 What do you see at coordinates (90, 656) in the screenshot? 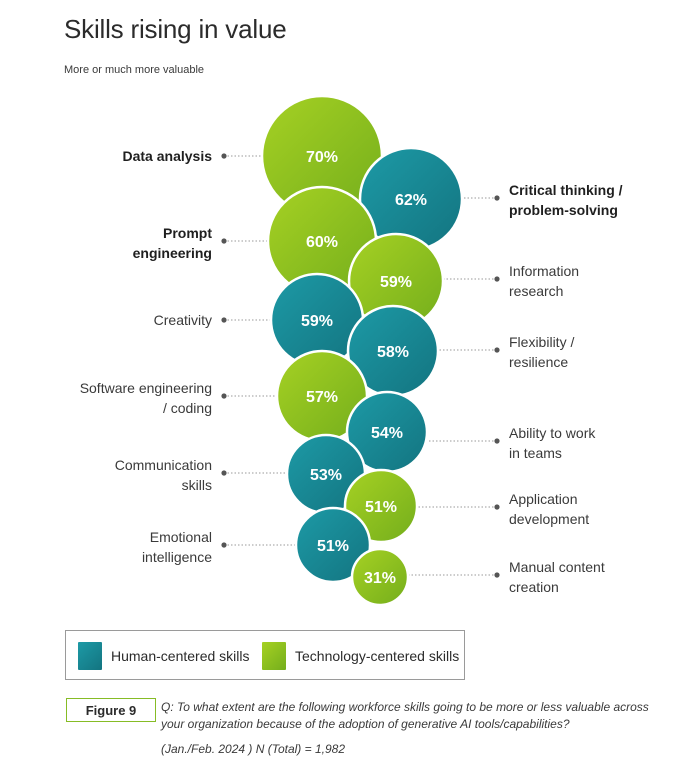
I see `legend-swatch-human` at bounding box center [90, 656].